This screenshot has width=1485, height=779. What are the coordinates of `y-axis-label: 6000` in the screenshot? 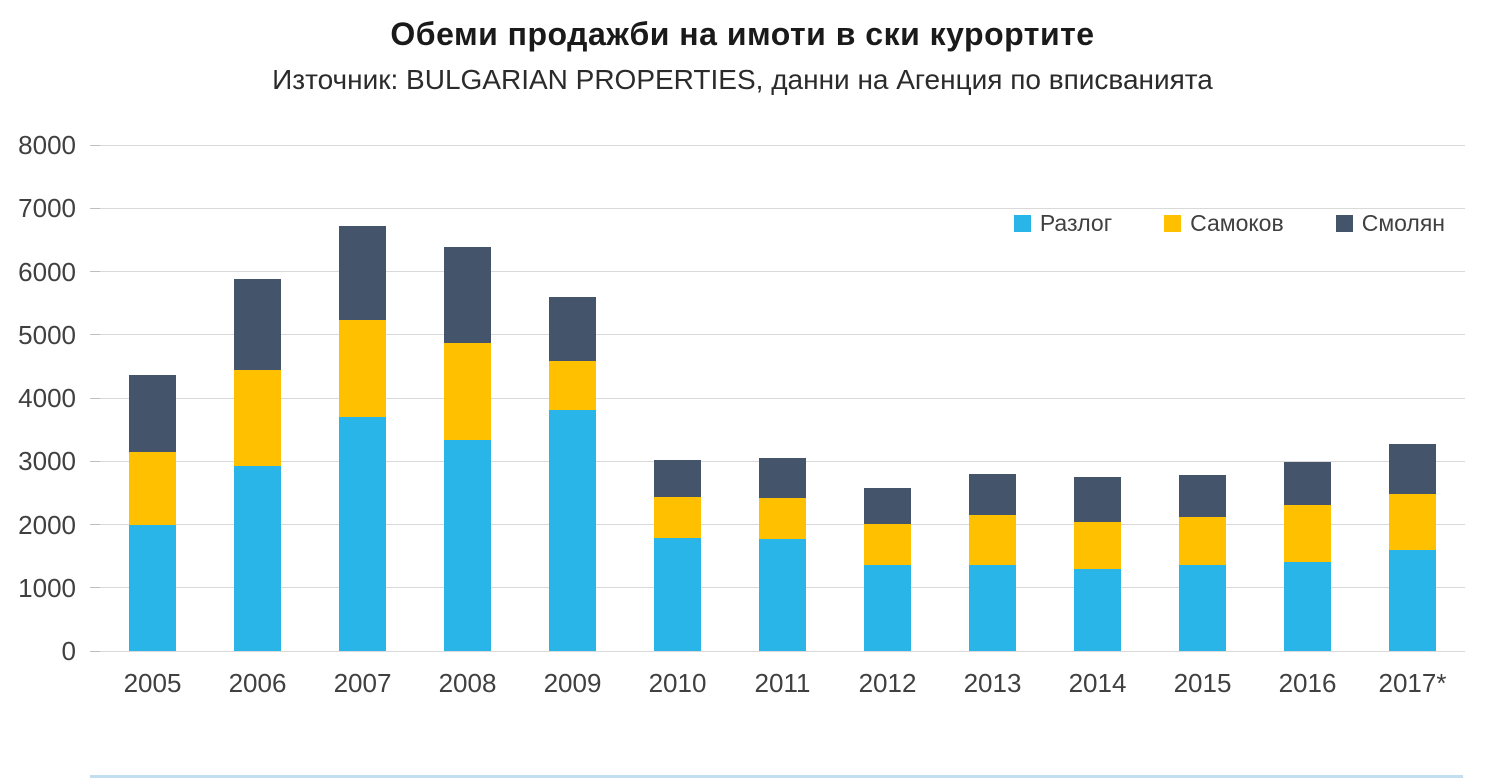 It's located at (47, 271).